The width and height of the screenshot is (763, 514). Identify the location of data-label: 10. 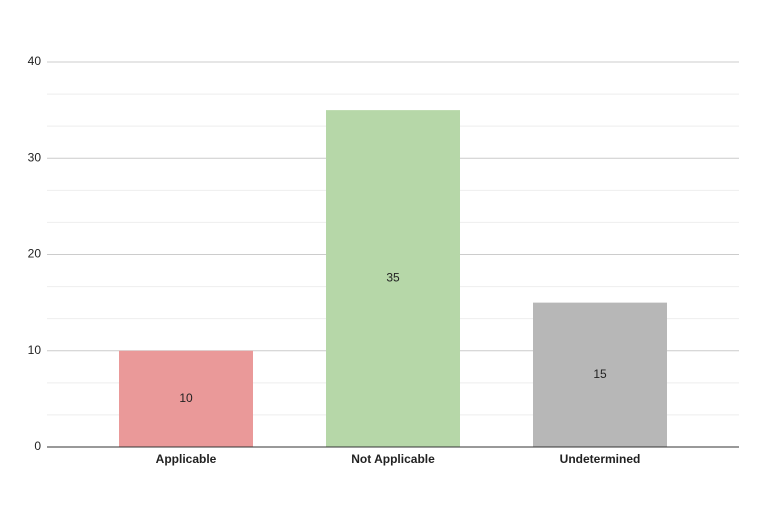
(186, 398).